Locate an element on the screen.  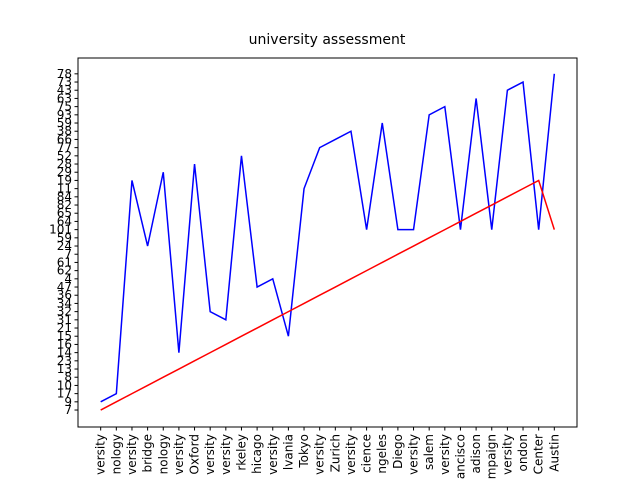
y-tick-label: 36 is located at coordinates (64, 295).